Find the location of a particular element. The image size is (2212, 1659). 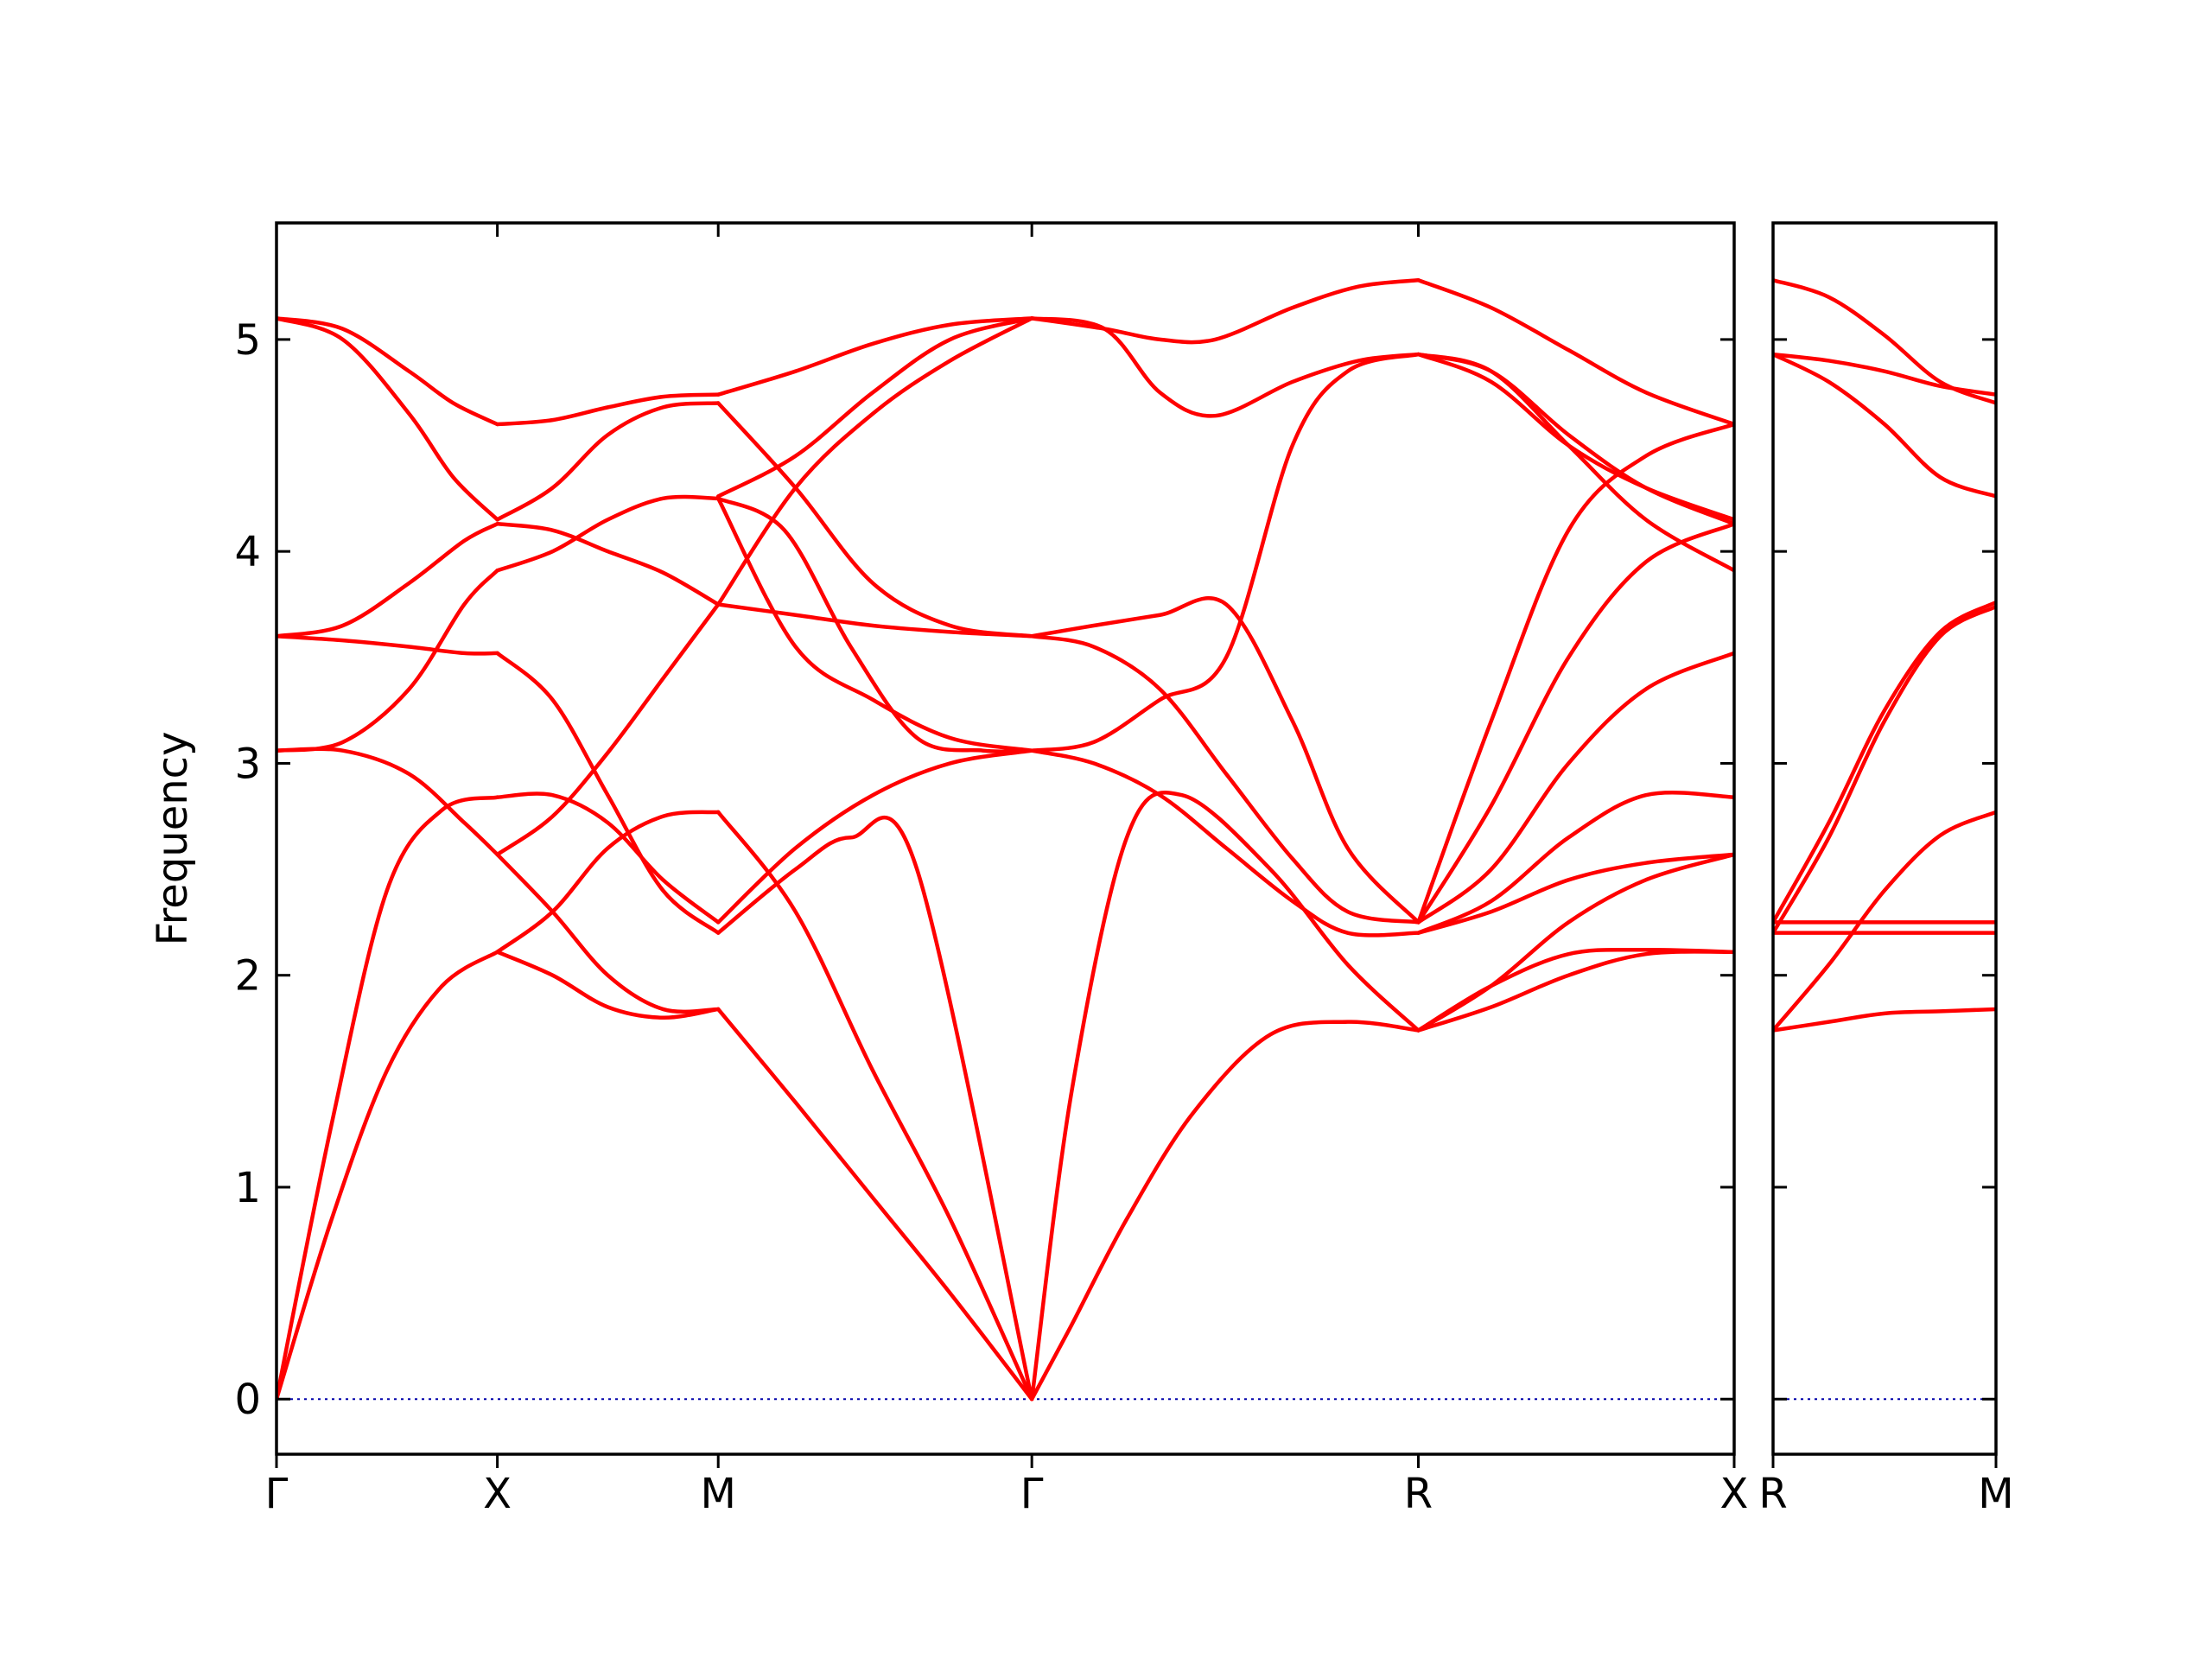

y-axis-label: Frequency is located at coordinates (173, 839).